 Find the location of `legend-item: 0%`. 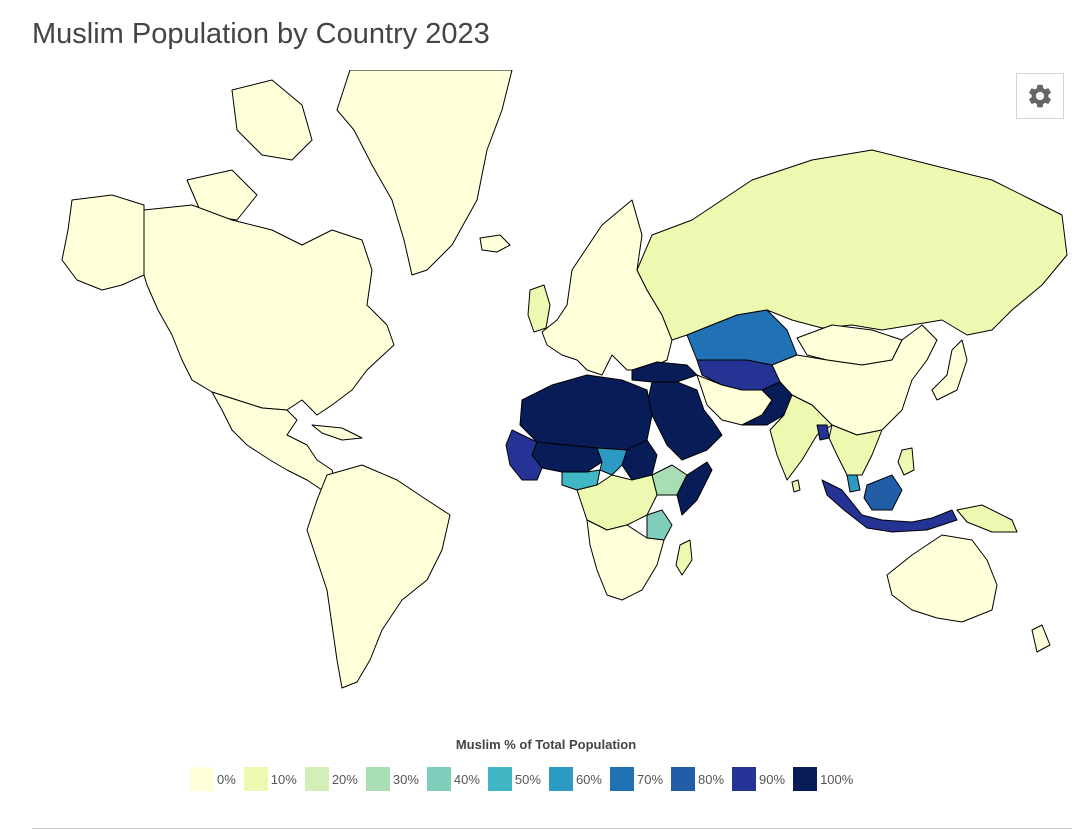

legend-item: 0% is located at coordinates (213, 779).